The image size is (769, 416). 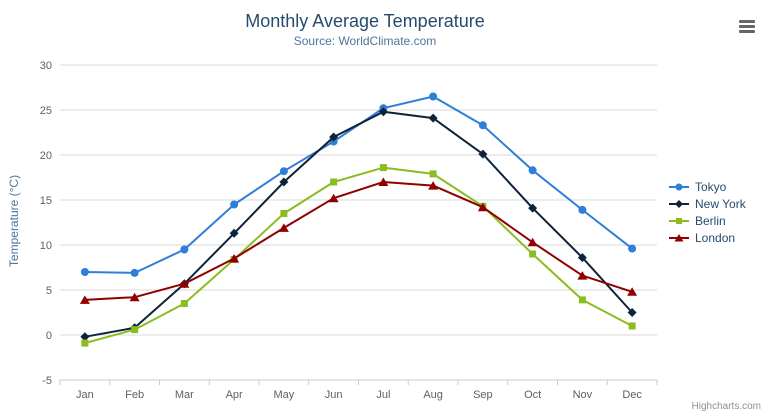 What do you see at coordinates (234, 395) in the screenshot?
I see `x-axis-label: Apr` at bounding box center [234, 395].